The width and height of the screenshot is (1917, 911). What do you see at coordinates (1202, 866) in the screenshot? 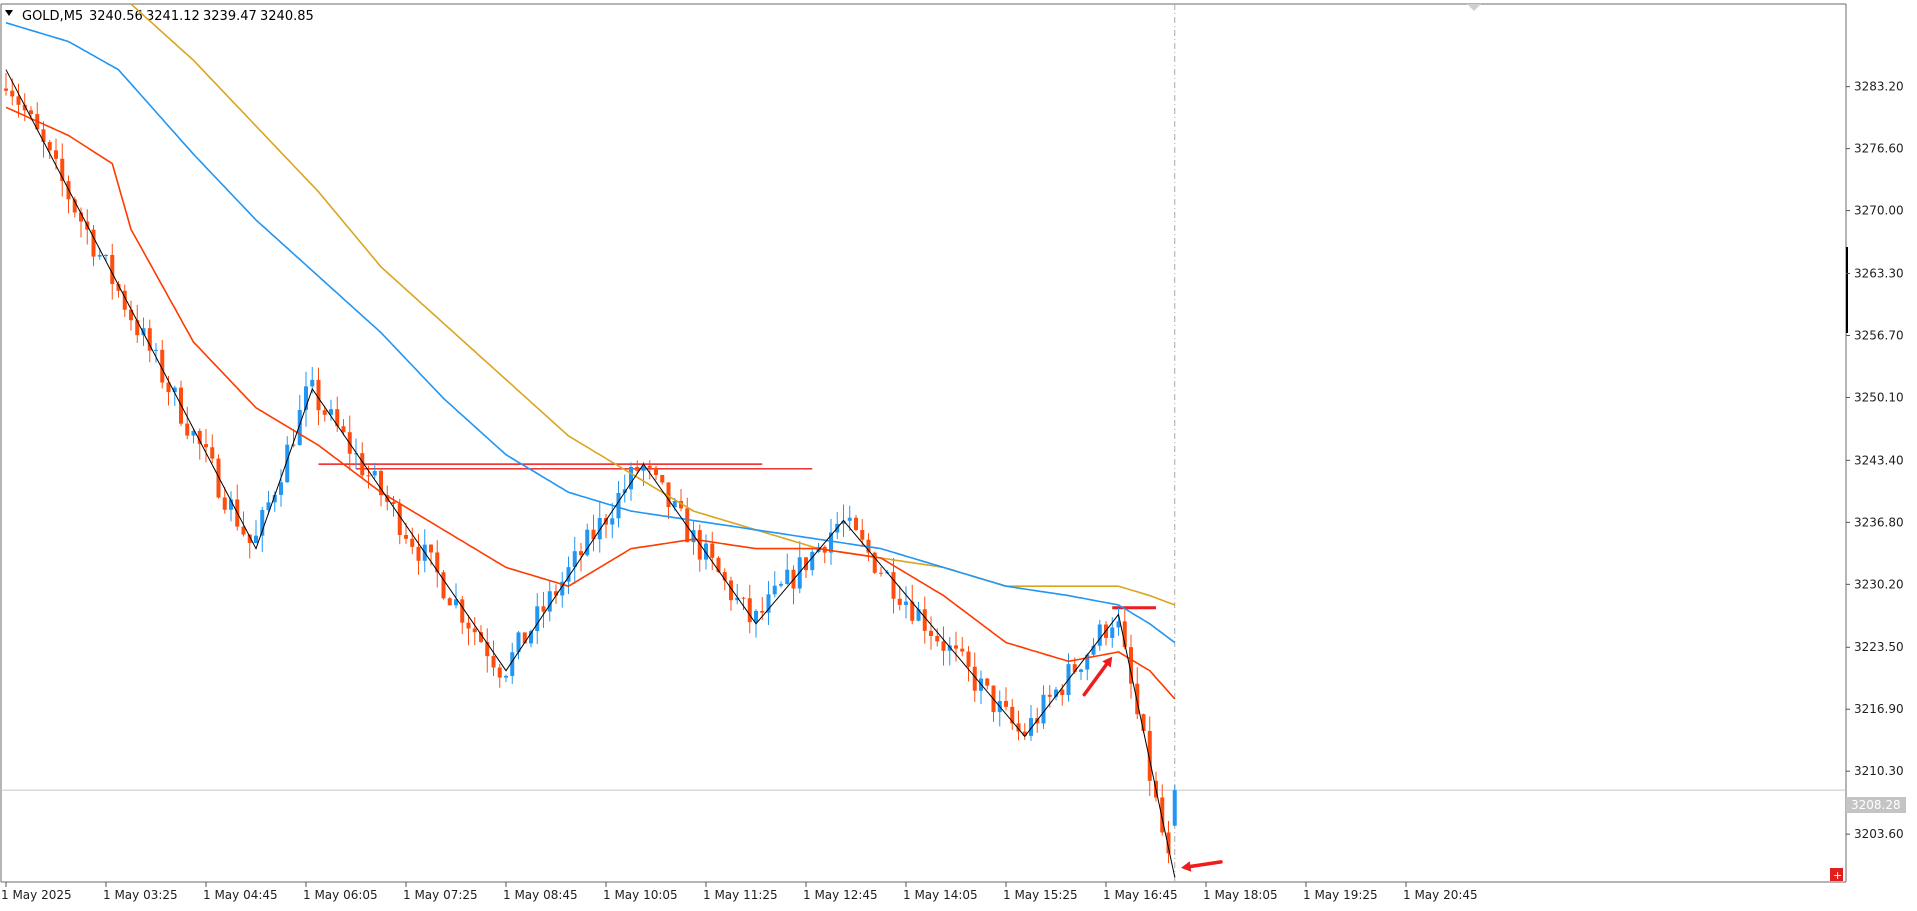
I see `arrow-left-icon` at bounding box center [1202, 866].